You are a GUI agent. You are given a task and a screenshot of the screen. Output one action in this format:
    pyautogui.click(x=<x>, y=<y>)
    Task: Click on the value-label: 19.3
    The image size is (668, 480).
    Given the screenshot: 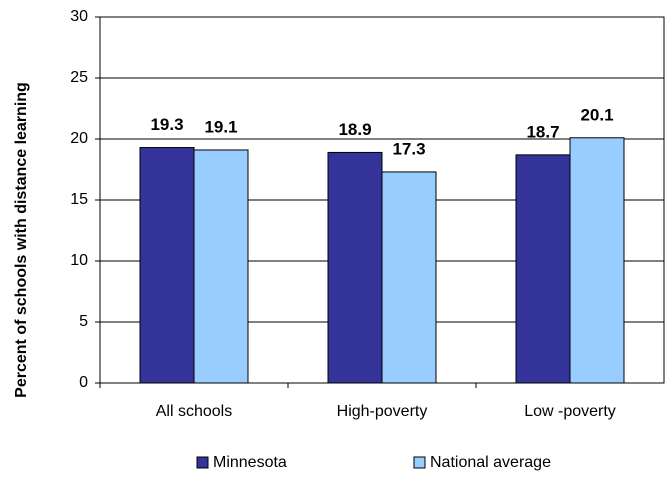 What is the action you would take?
    pyautogui.click(x=166, y=124)
    